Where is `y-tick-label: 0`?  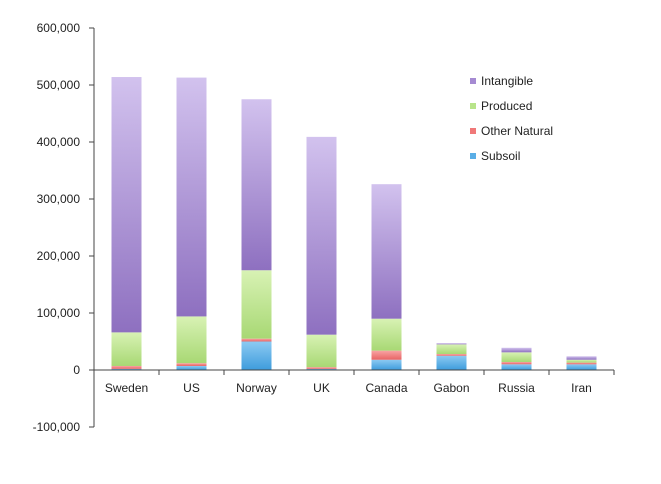
y-tick-label: 0 is located at coordinates (76, 370).